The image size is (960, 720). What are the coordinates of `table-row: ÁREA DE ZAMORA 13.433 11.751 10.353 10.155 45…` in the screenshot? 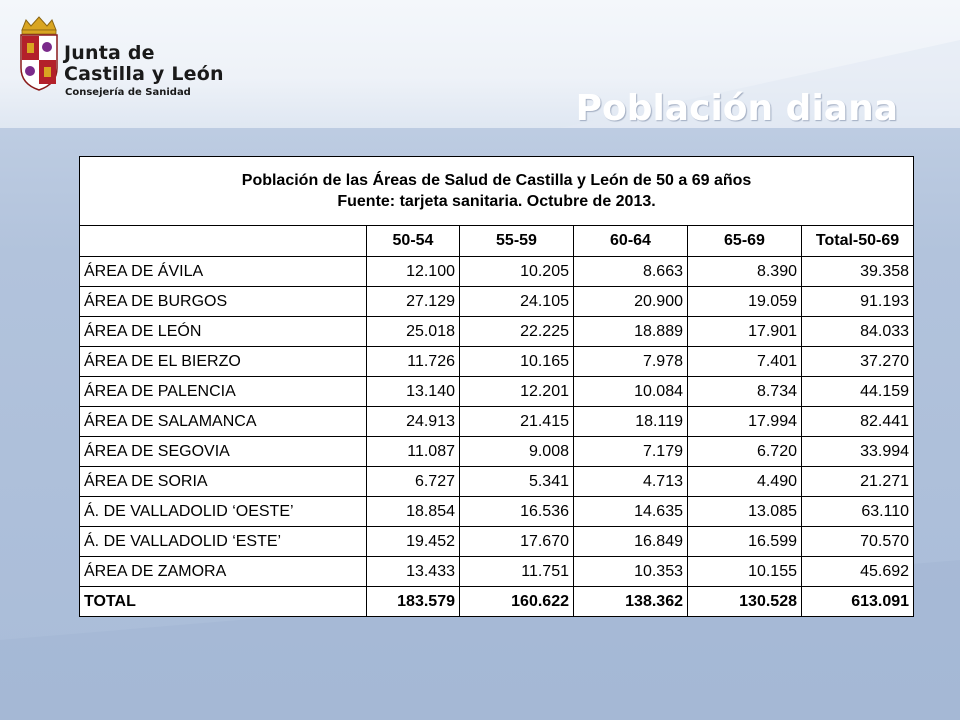 It's located at (497, 571).